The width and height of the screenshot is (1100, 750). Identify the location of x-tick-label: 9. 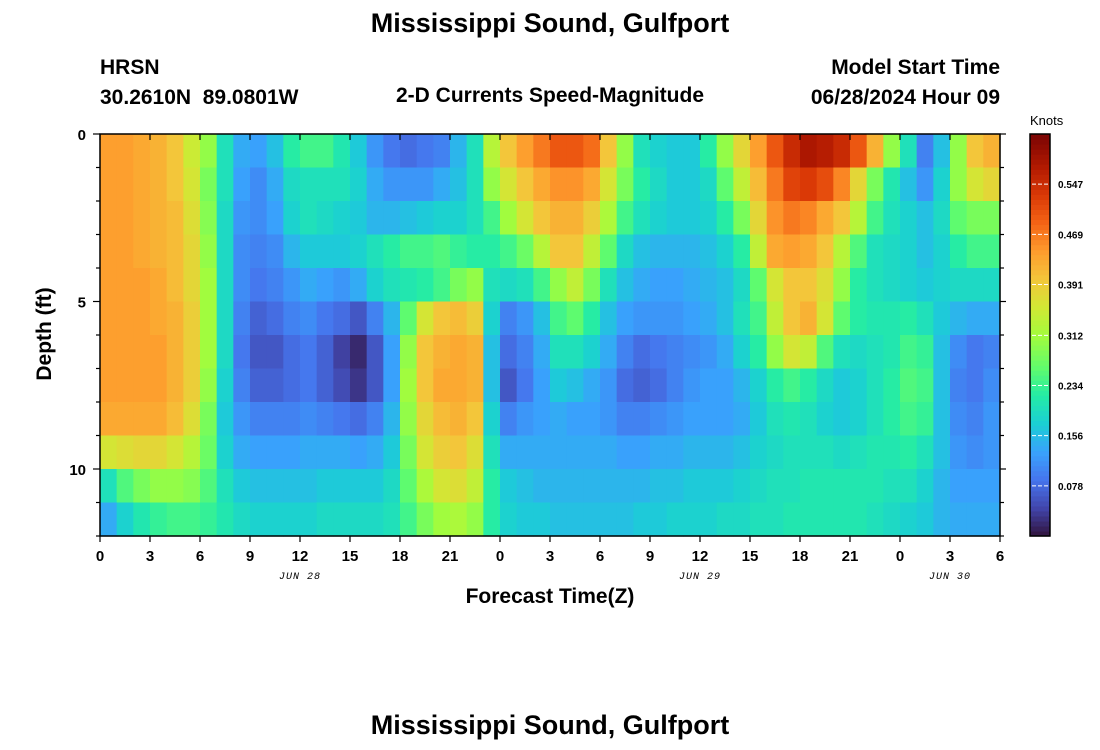
(650, 556).